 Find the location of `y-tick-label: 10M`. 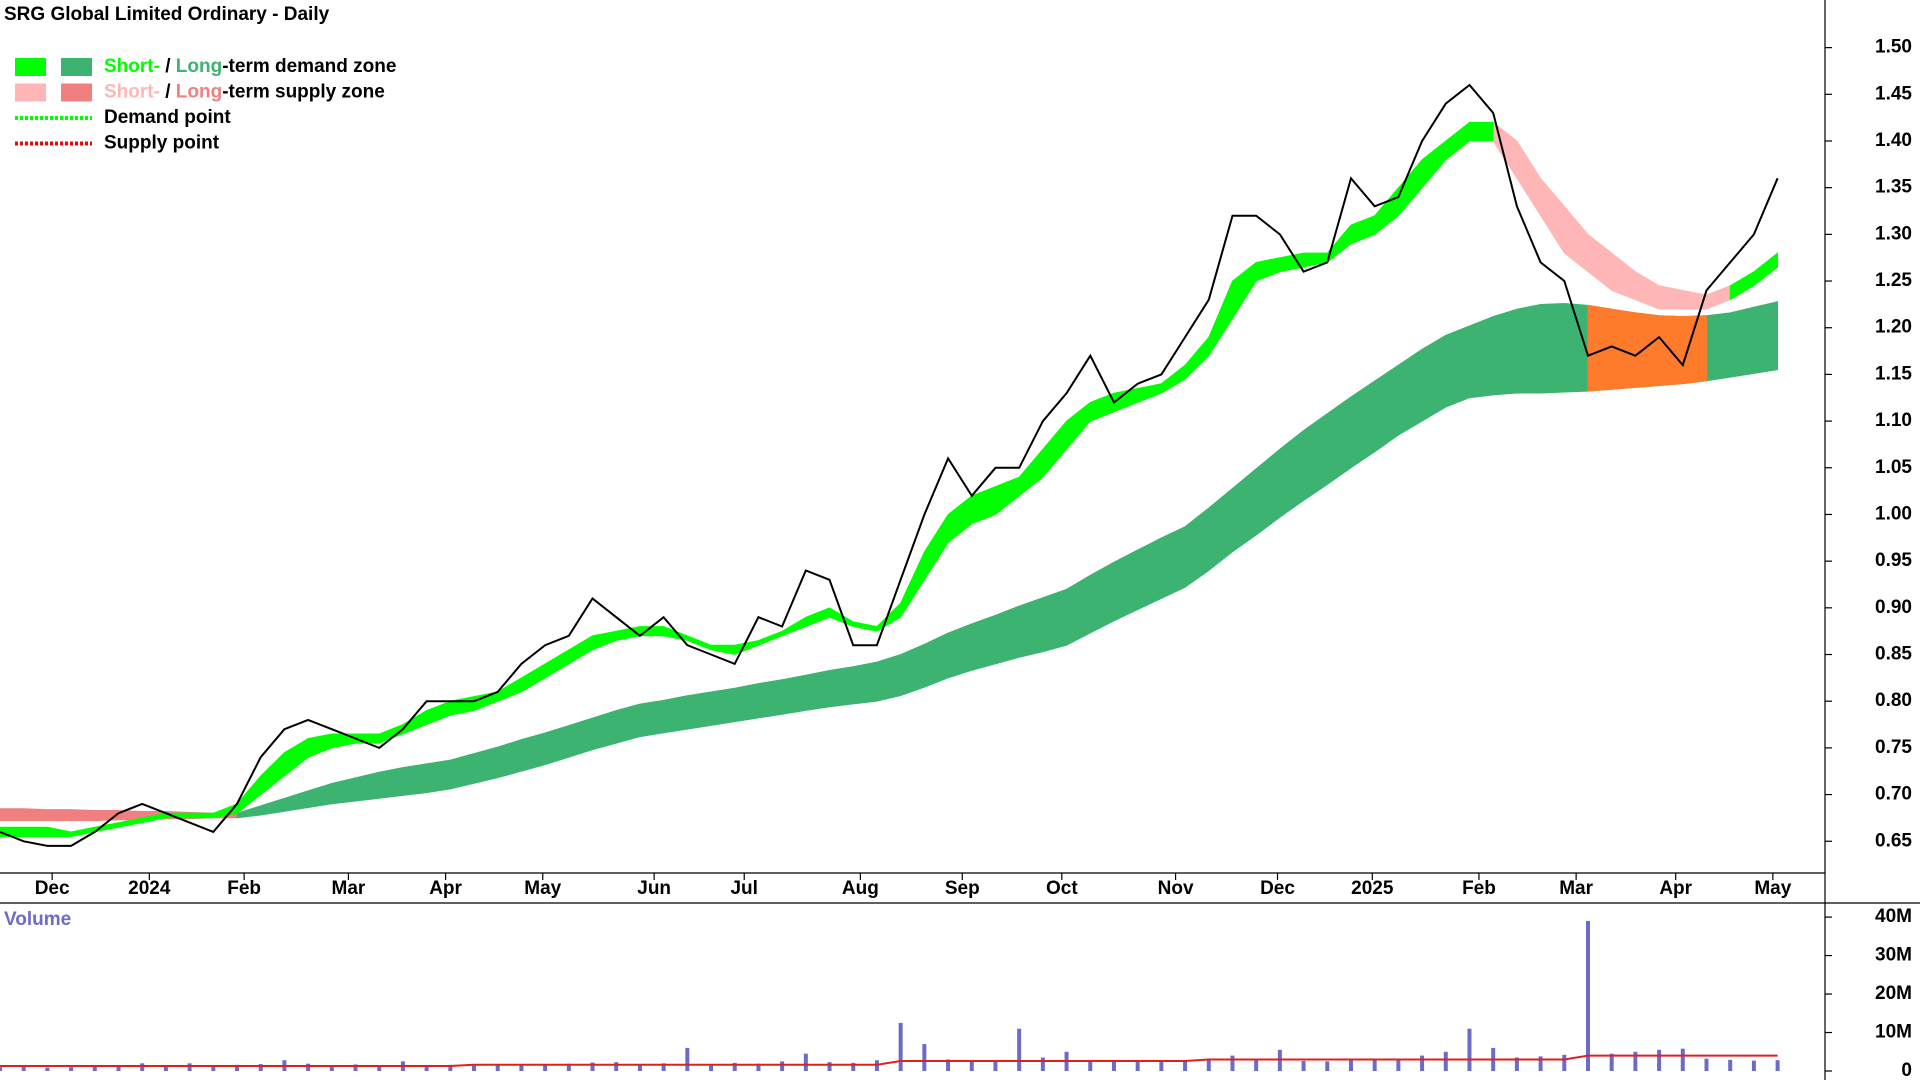

y-tick-label: 10M is located at coordinates (1893, 1032).